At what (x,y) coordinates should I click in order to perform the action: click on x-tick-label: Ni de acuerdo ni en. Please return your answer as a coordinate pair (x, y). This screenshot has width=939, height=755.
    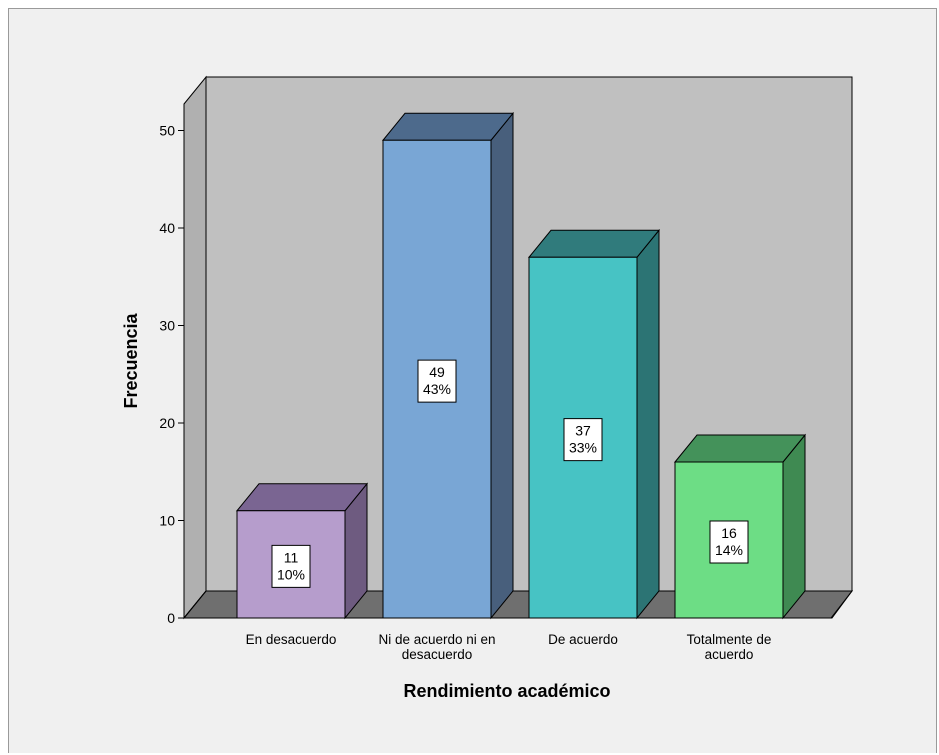
    Looking at the image, I should click on (436, 639).